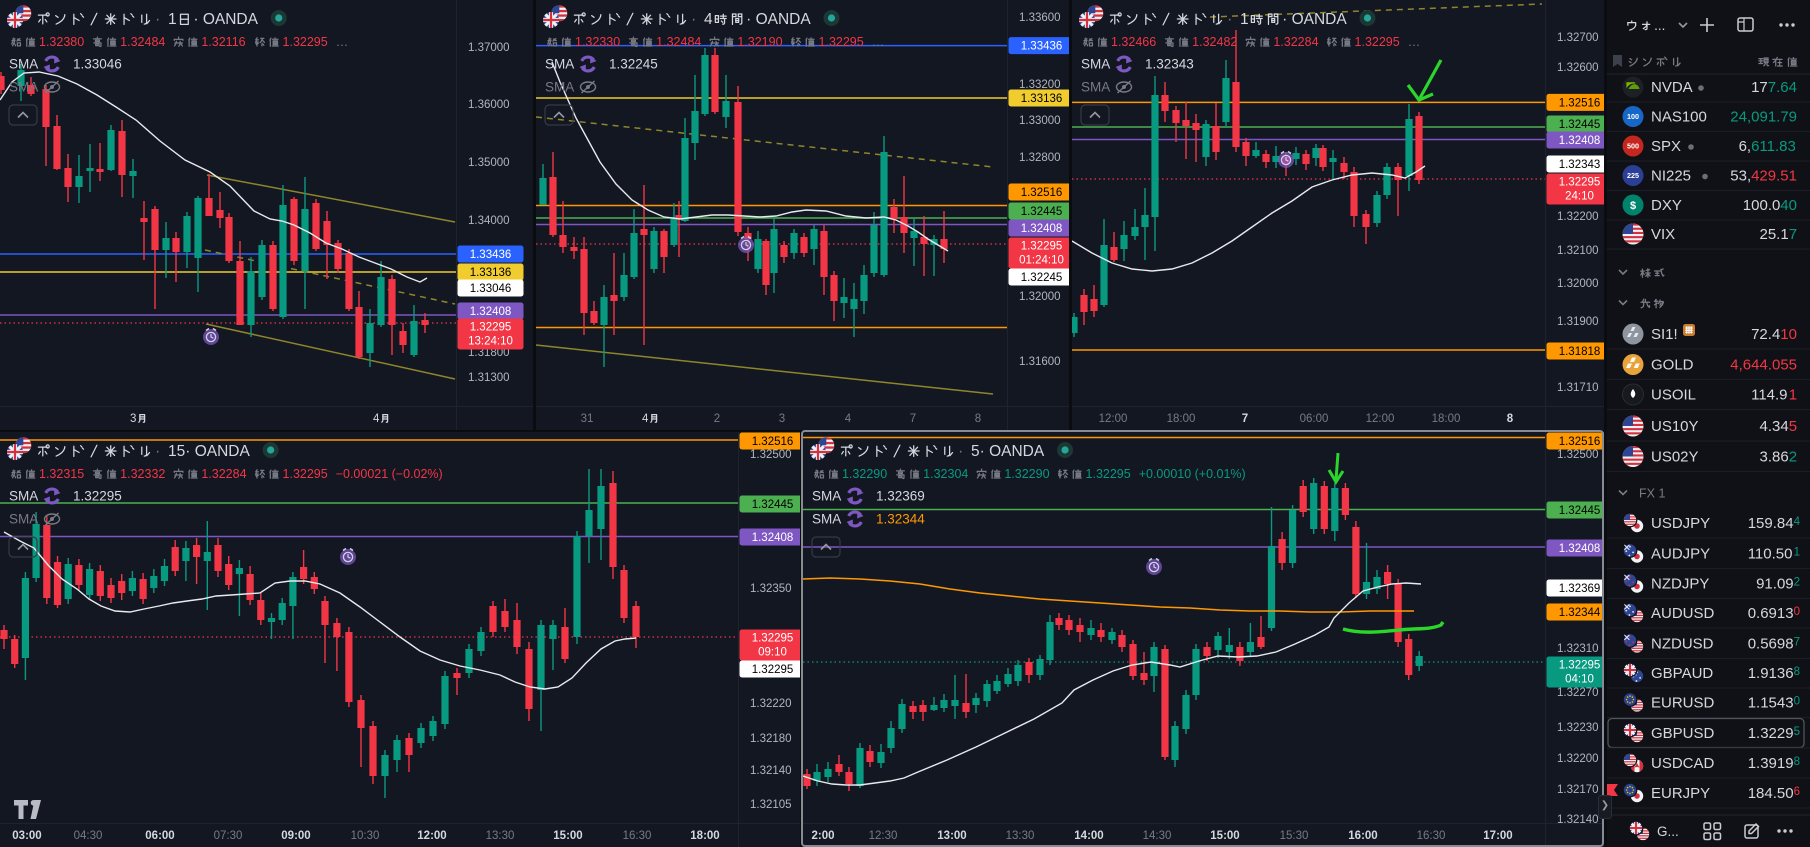 Image resolution: width=1810 pixels, height=847 pixels. I want to click on svg-text: 225, so click(1633, 175).